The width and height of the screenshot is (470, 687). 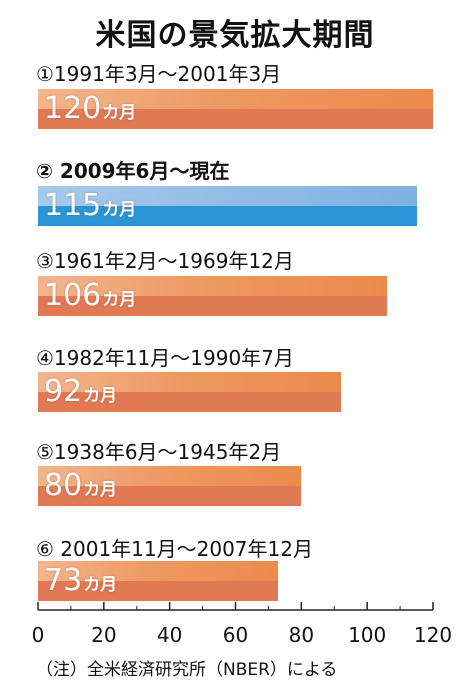 I want to click on bar-value-label: 92カ月, so click(x=80, y=393).